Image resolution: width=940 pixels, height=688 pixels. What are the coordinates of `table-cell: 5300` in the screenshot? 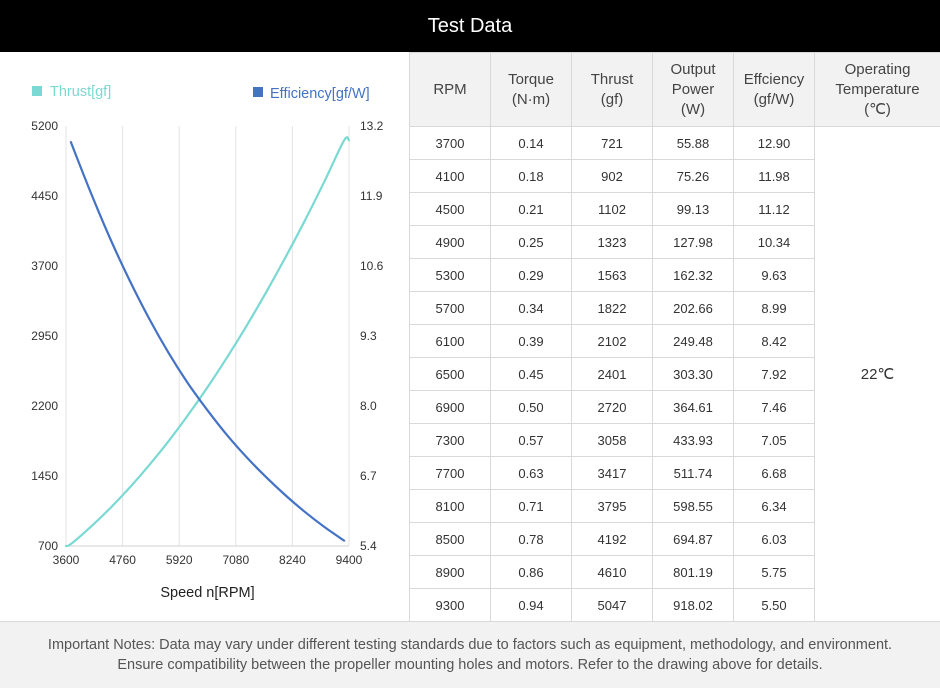 It's located at (450, 275).